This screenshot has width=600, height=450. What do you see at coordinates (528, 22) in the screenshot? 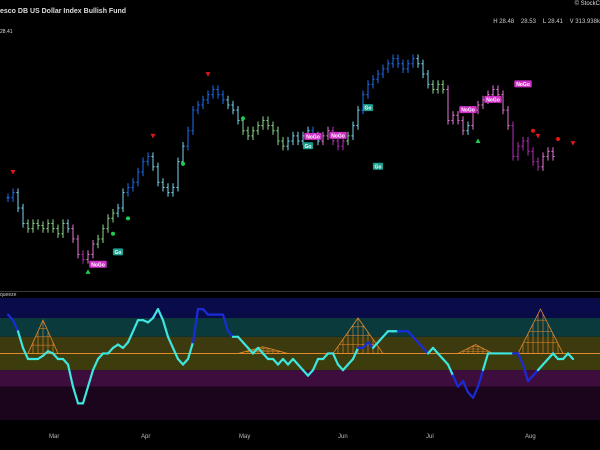
I see `ohlc-item: 28.53` at bounding box center [528, 22].